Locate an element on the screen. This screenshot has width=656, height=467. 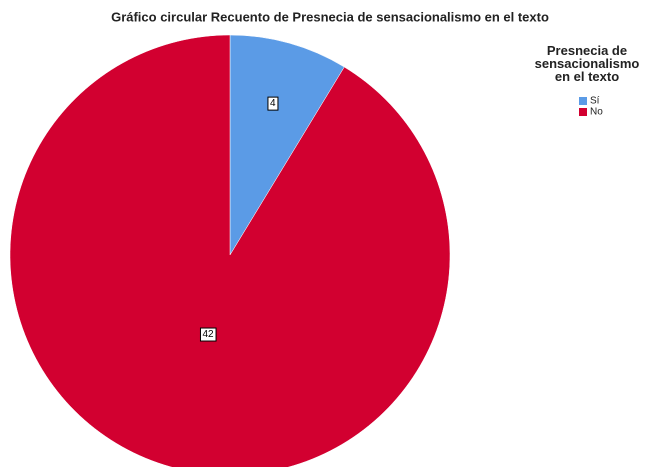
legend-label: Sí is located at coordinates (595, 101).